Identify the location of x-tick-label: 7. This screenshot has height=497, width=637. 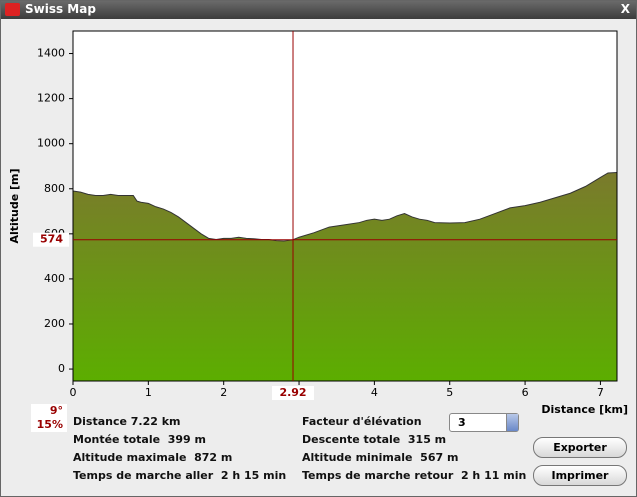
(600, 392).